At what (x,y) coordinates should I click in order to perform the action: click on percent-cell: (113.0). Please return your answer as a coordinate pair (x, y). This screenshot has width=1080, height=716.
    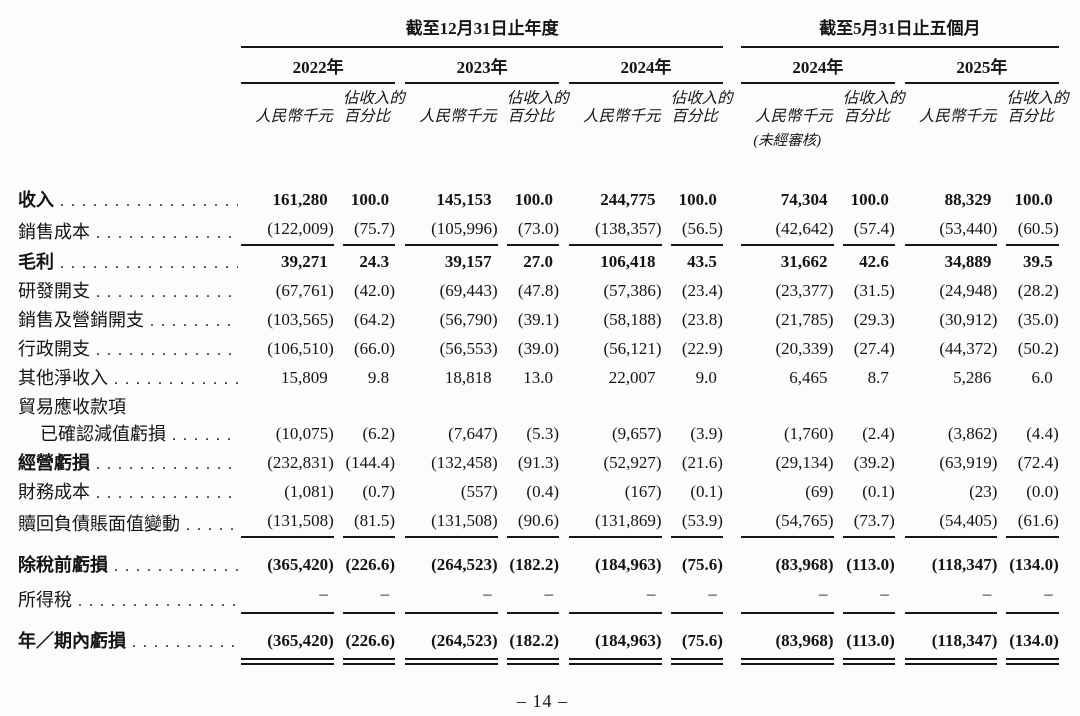
    Looking at the image, I should click on (870, 640).